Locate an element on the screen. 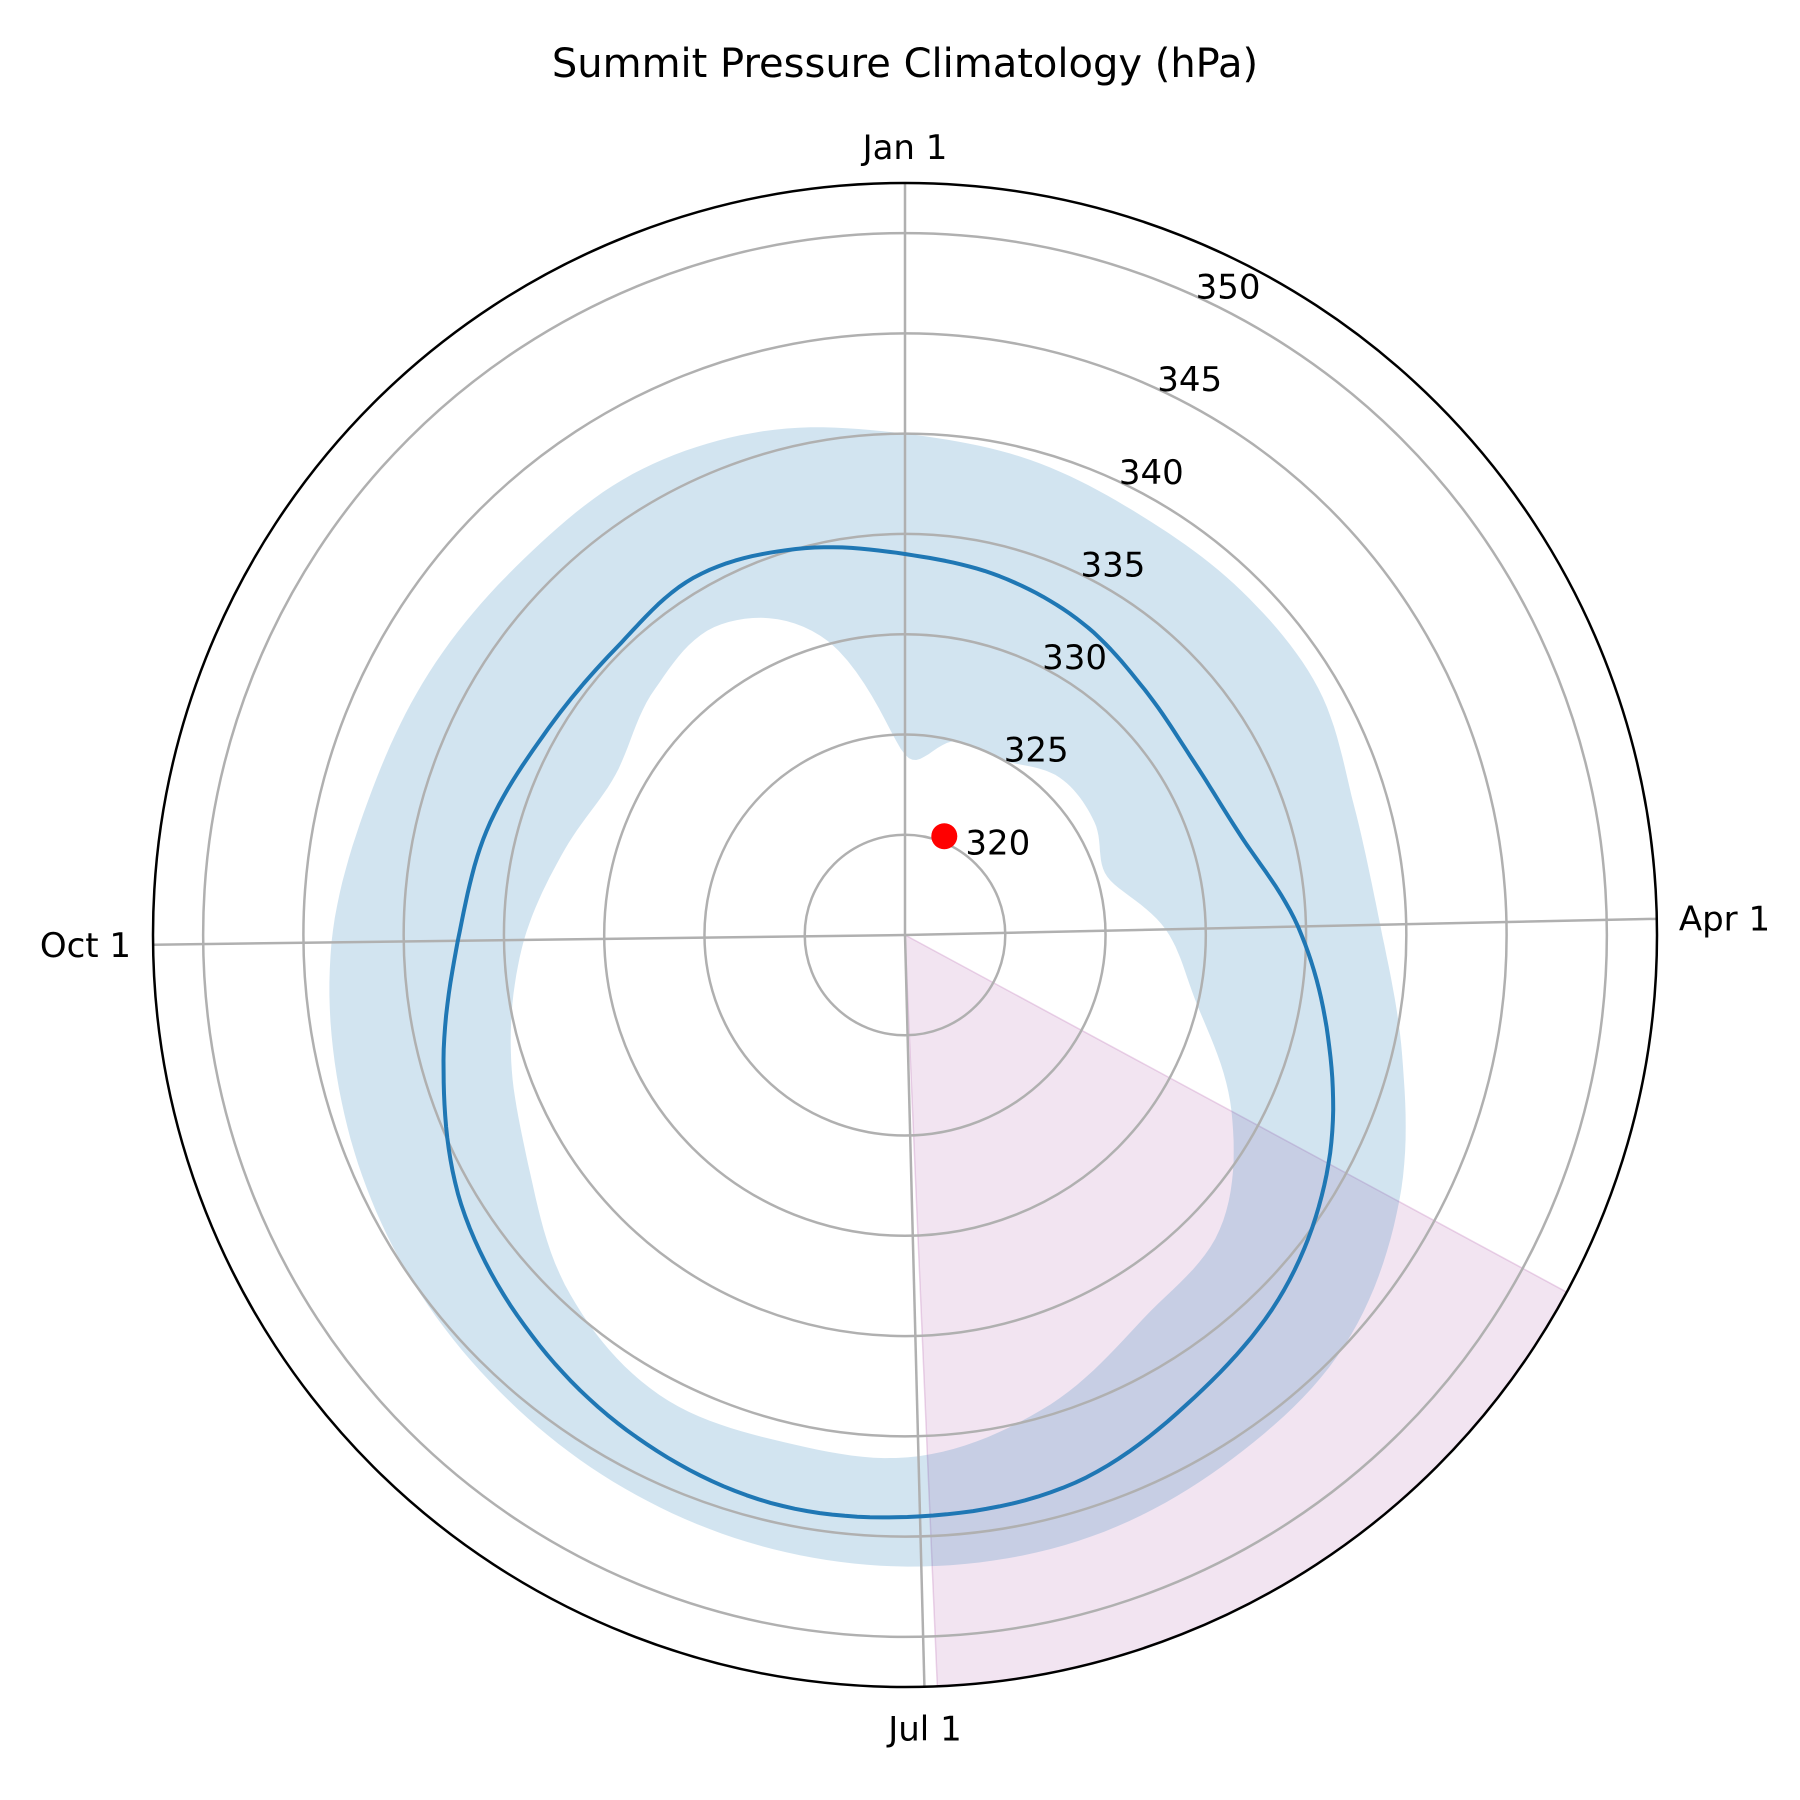 This screenshot has height=1800, width=1800. theta-tick-label: Apr 1 is located at coordinates (1724, 919).